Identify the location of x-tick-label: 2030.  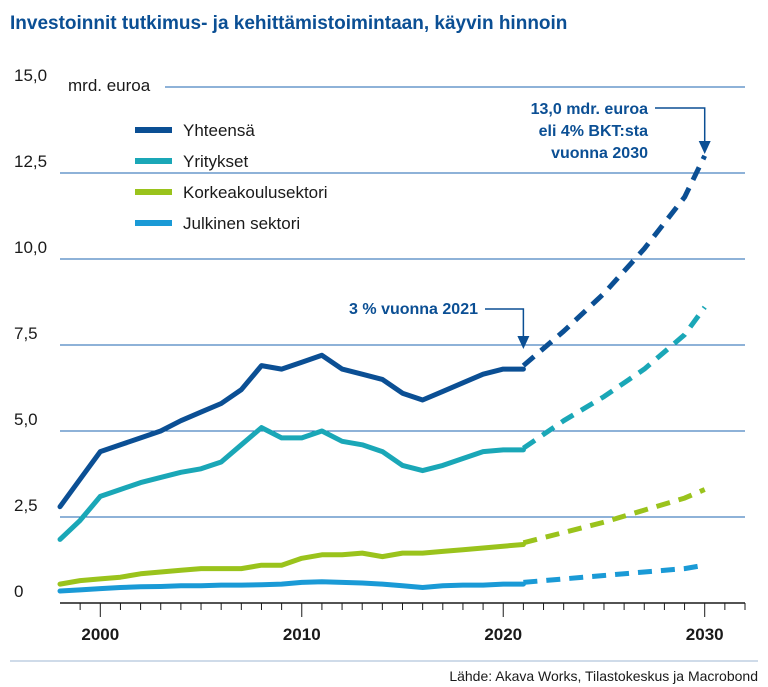
(705, 634).